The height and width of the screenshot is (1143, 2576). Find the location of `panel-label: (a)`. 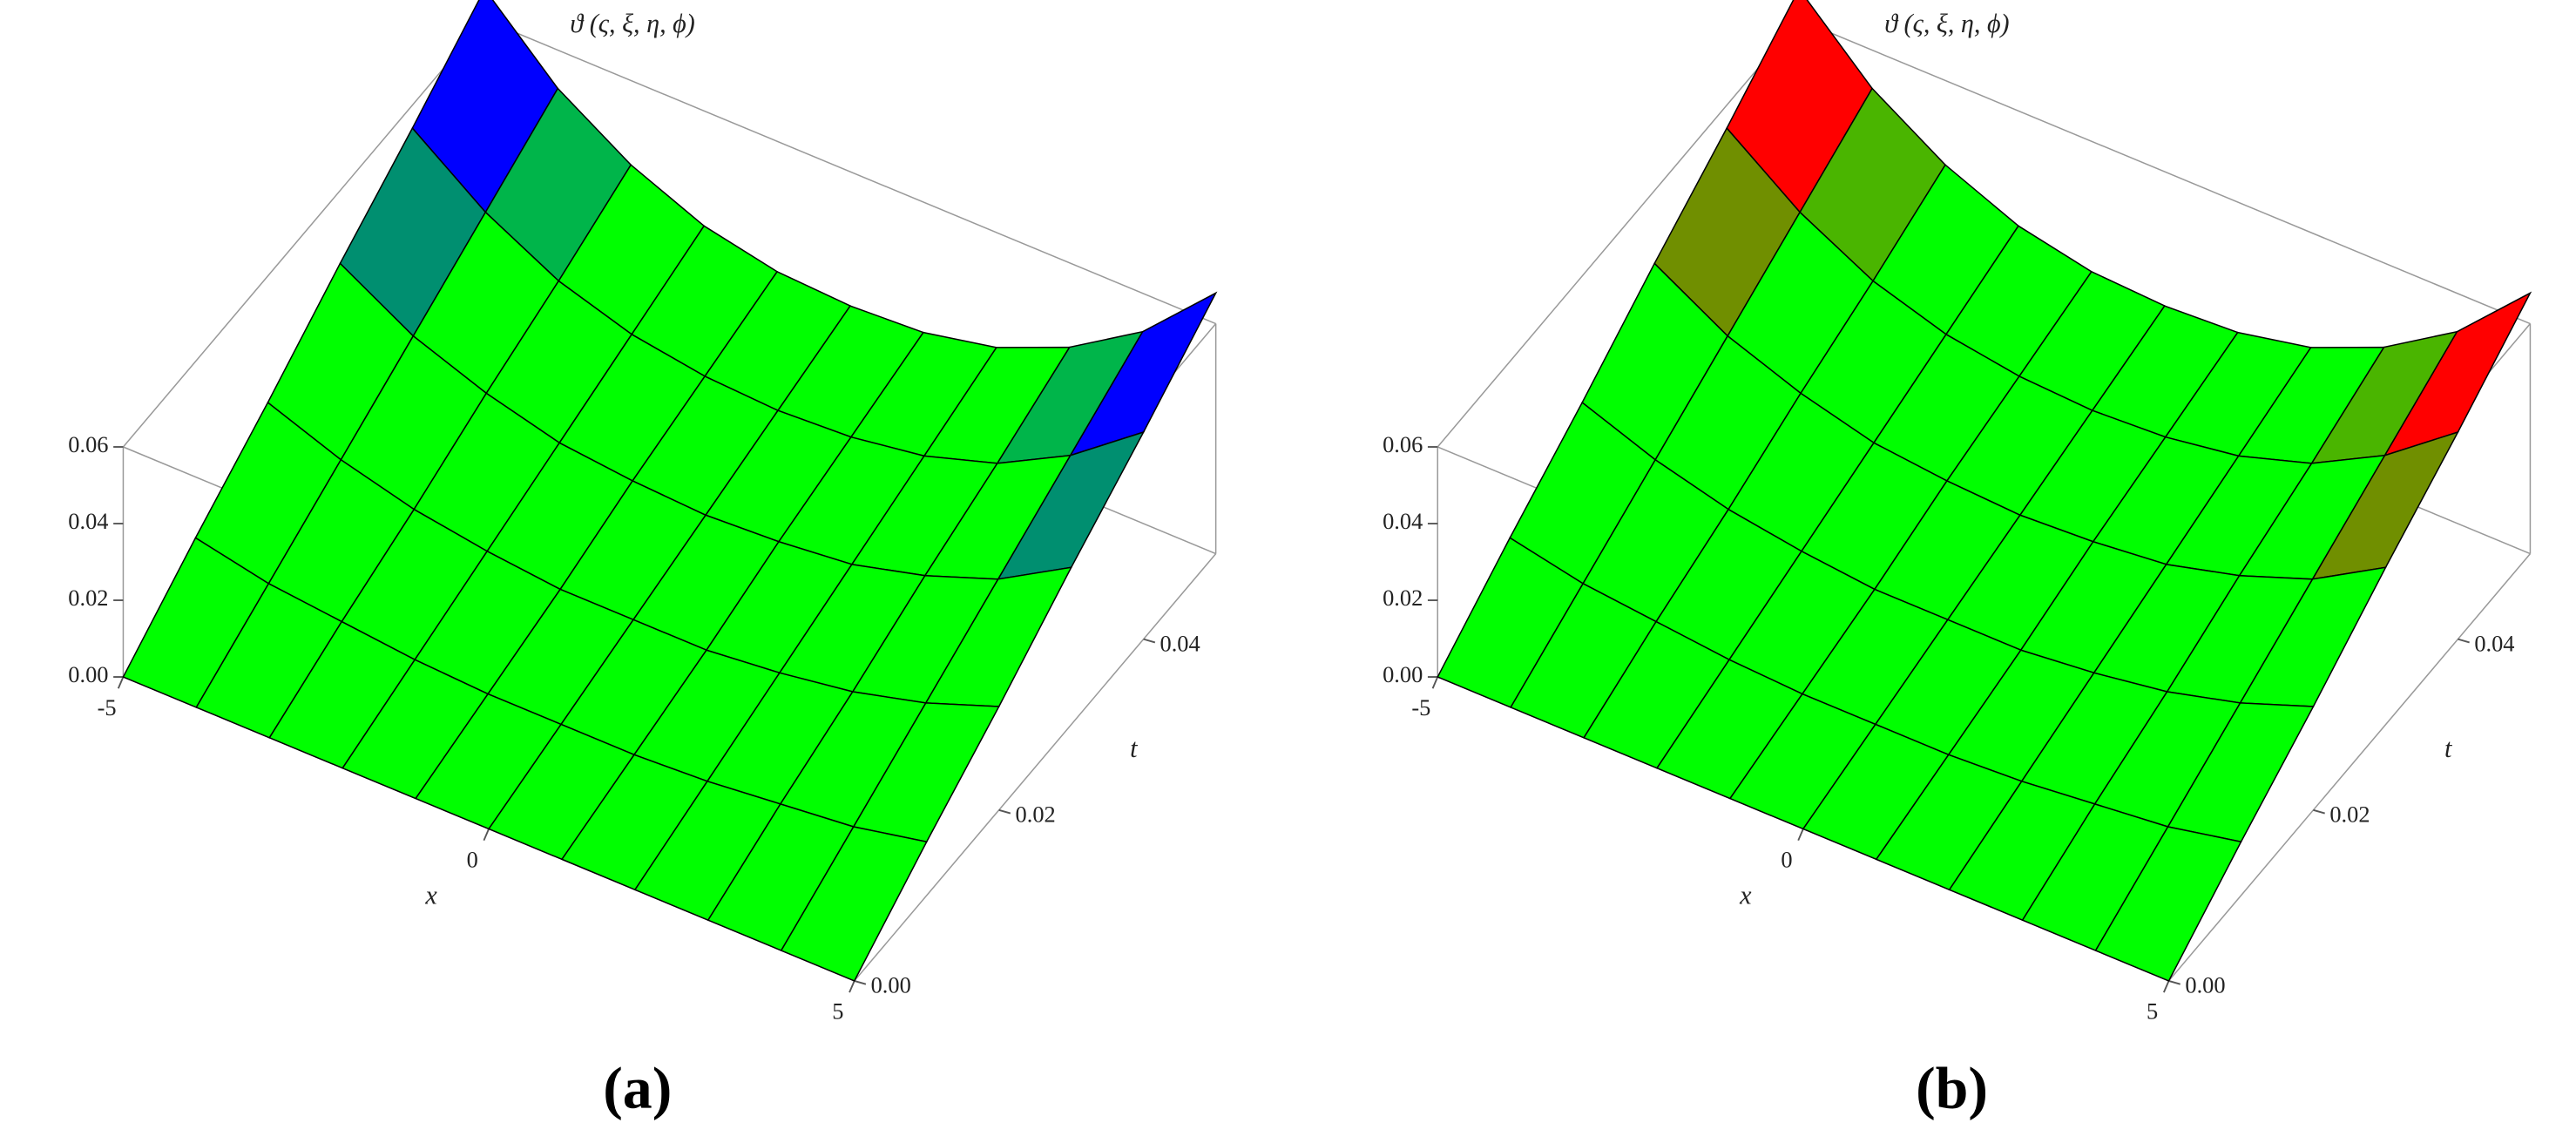

panel-label: (a) is located at coordinates (637, 1088).